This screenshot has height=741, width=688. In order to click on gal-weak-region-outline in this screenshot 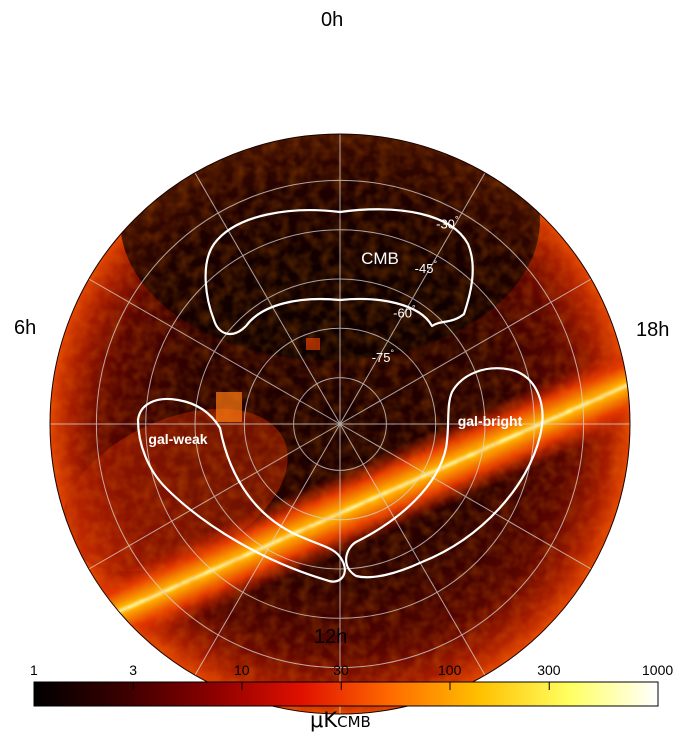, I will do `click(241, 490)`.